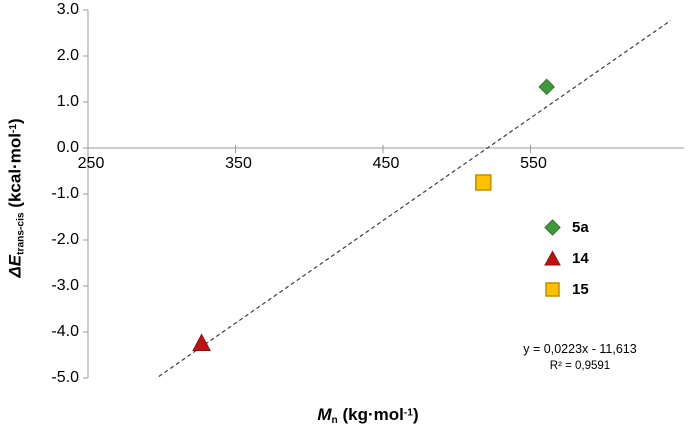 This screenshot has width=690, height=436. Describe the element at coordinates (324, 414) in the screenshot. I see `x-axis-symbol: M` at that location.